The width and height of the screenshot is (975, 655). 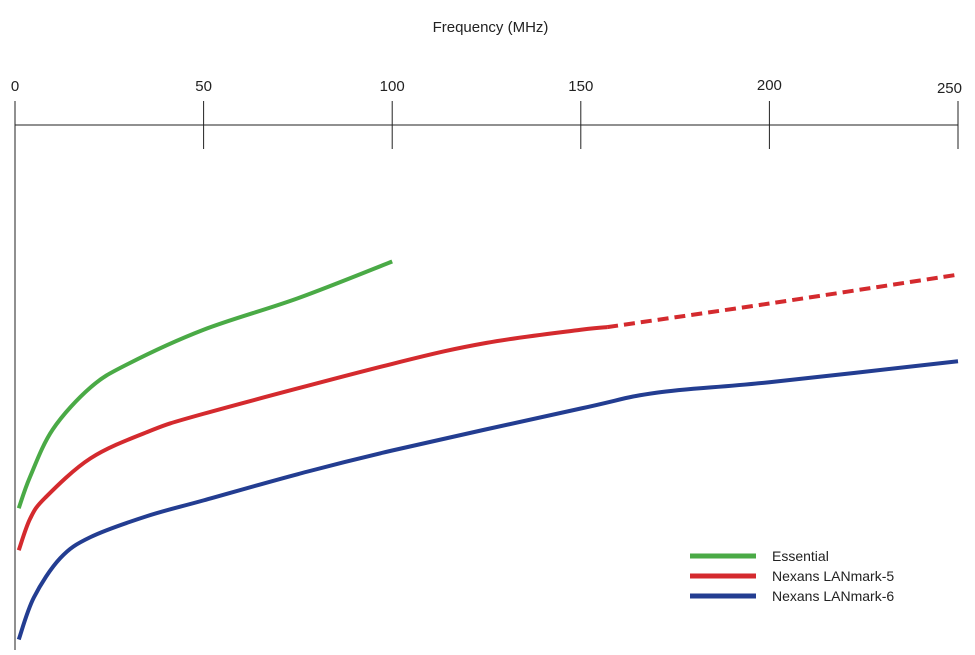 What do you see at coordinates (580, 86) in the screenshot?
I see `x-tick-label-150: 150` at bounding box center [580, 86].